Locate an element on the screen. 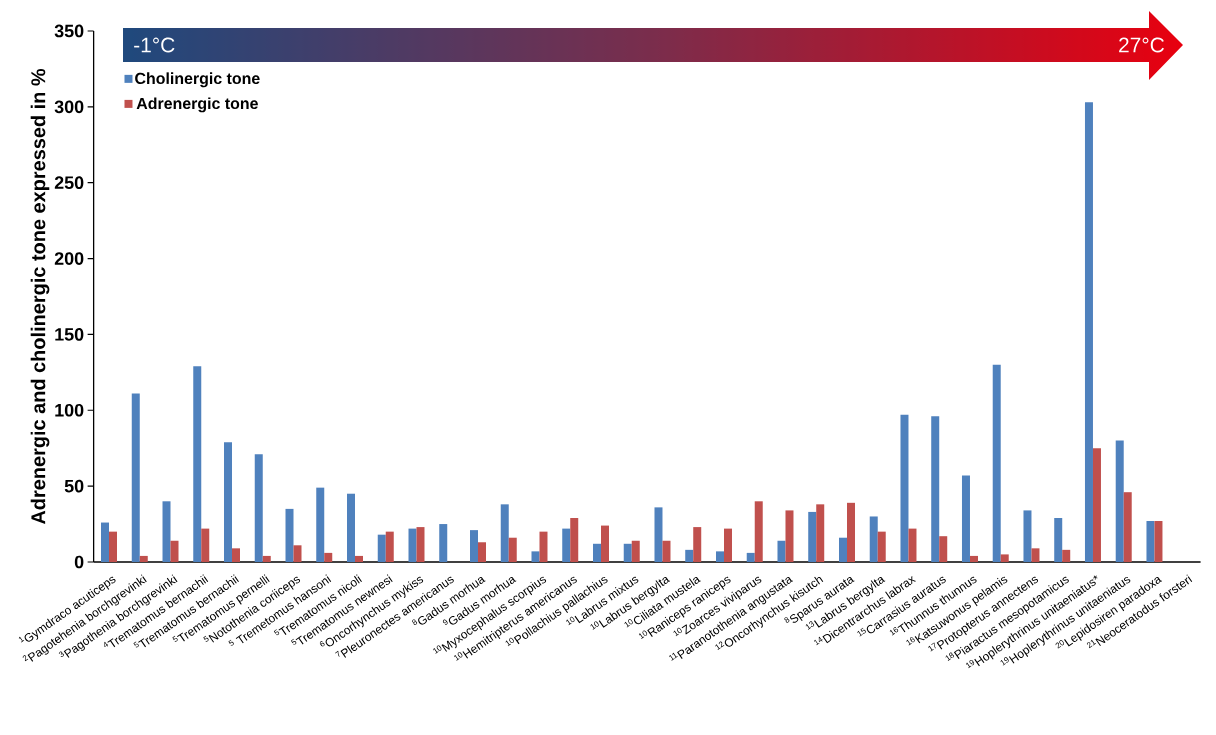 The height and width of the screenshot is (735, 1216). y-tick-label: 300 is located at coordinates (69, 107).